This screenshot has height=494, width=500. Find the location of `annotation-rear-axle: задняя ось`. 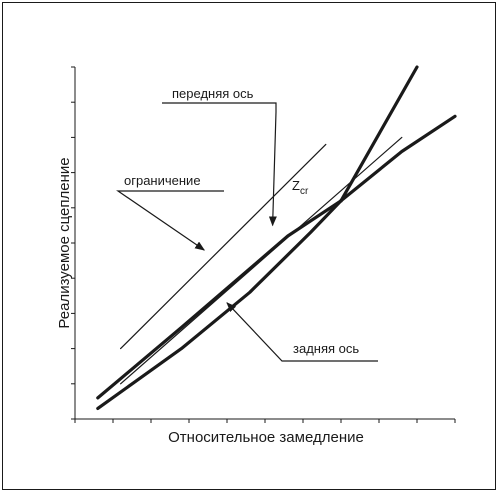

annotation-rear-axle: задняя ось is located at coordinates (326, 348).